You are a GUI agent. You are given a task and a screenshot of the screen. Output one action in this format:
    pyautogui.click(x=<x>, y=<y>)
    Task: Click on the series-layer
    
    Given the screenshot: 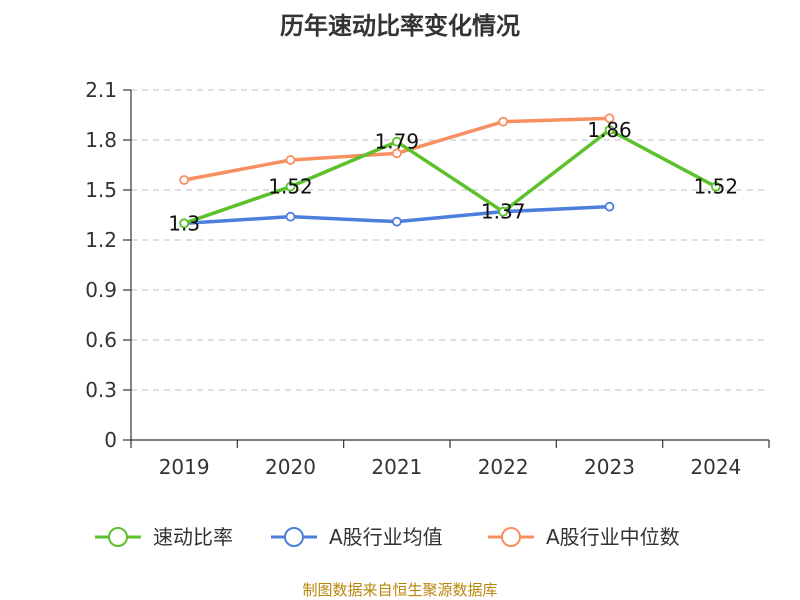 What is the action you would take?
    pyautogui.click(x=450, y=171)
    